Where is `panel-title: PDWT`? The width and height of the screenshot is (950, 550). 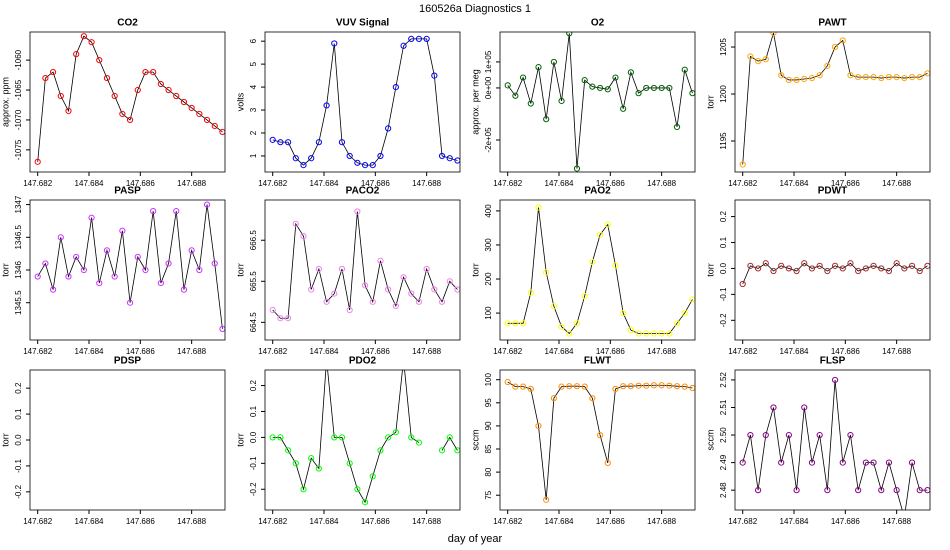 panel-title: PDWT is located at coordinates (832, 191).